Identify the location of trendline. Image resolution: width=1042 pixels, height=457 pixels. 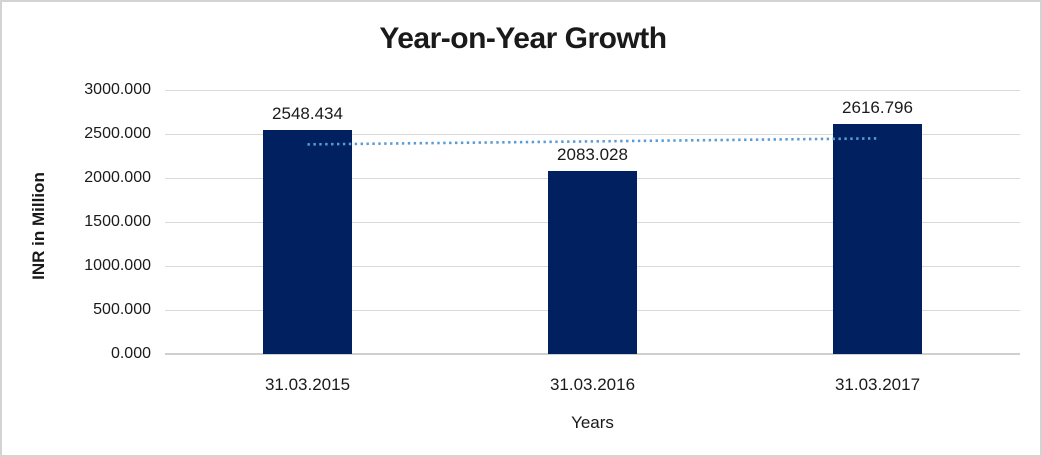
(592, 141).